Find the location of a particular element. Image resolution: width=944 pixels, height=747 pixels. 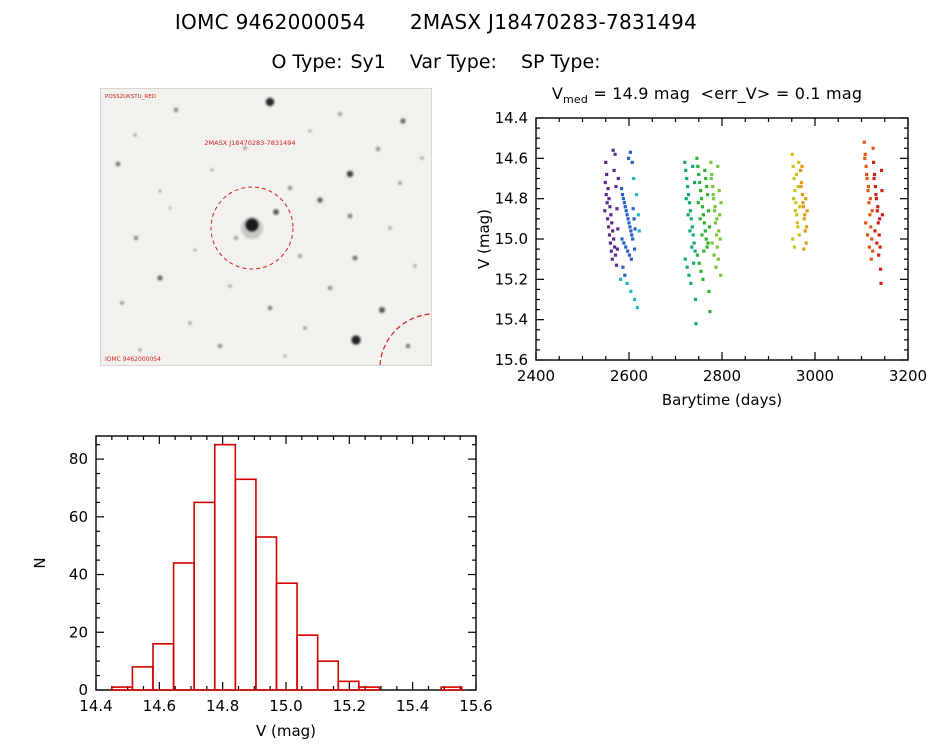

svg-text: IOMC 9462000054 is located at coordinates (133, 359).